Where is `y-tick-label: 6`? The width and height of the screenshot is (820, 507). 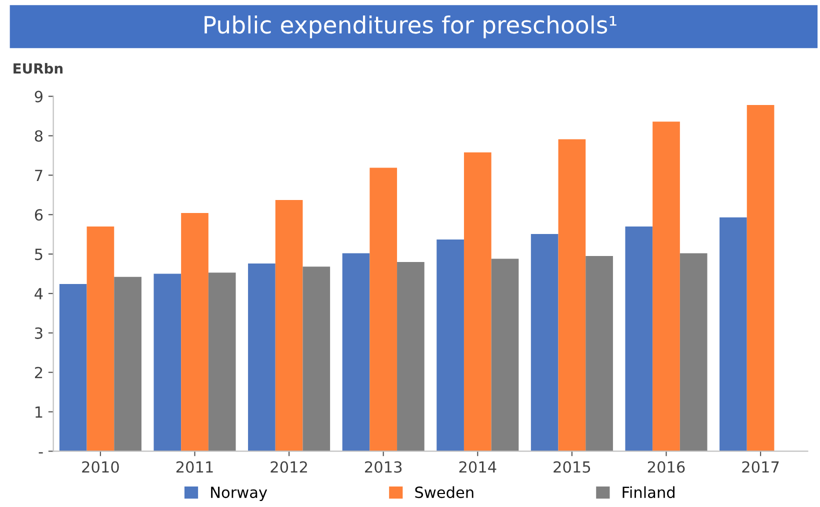
y-tick-label: 6 is located at coordinates (38, 215).